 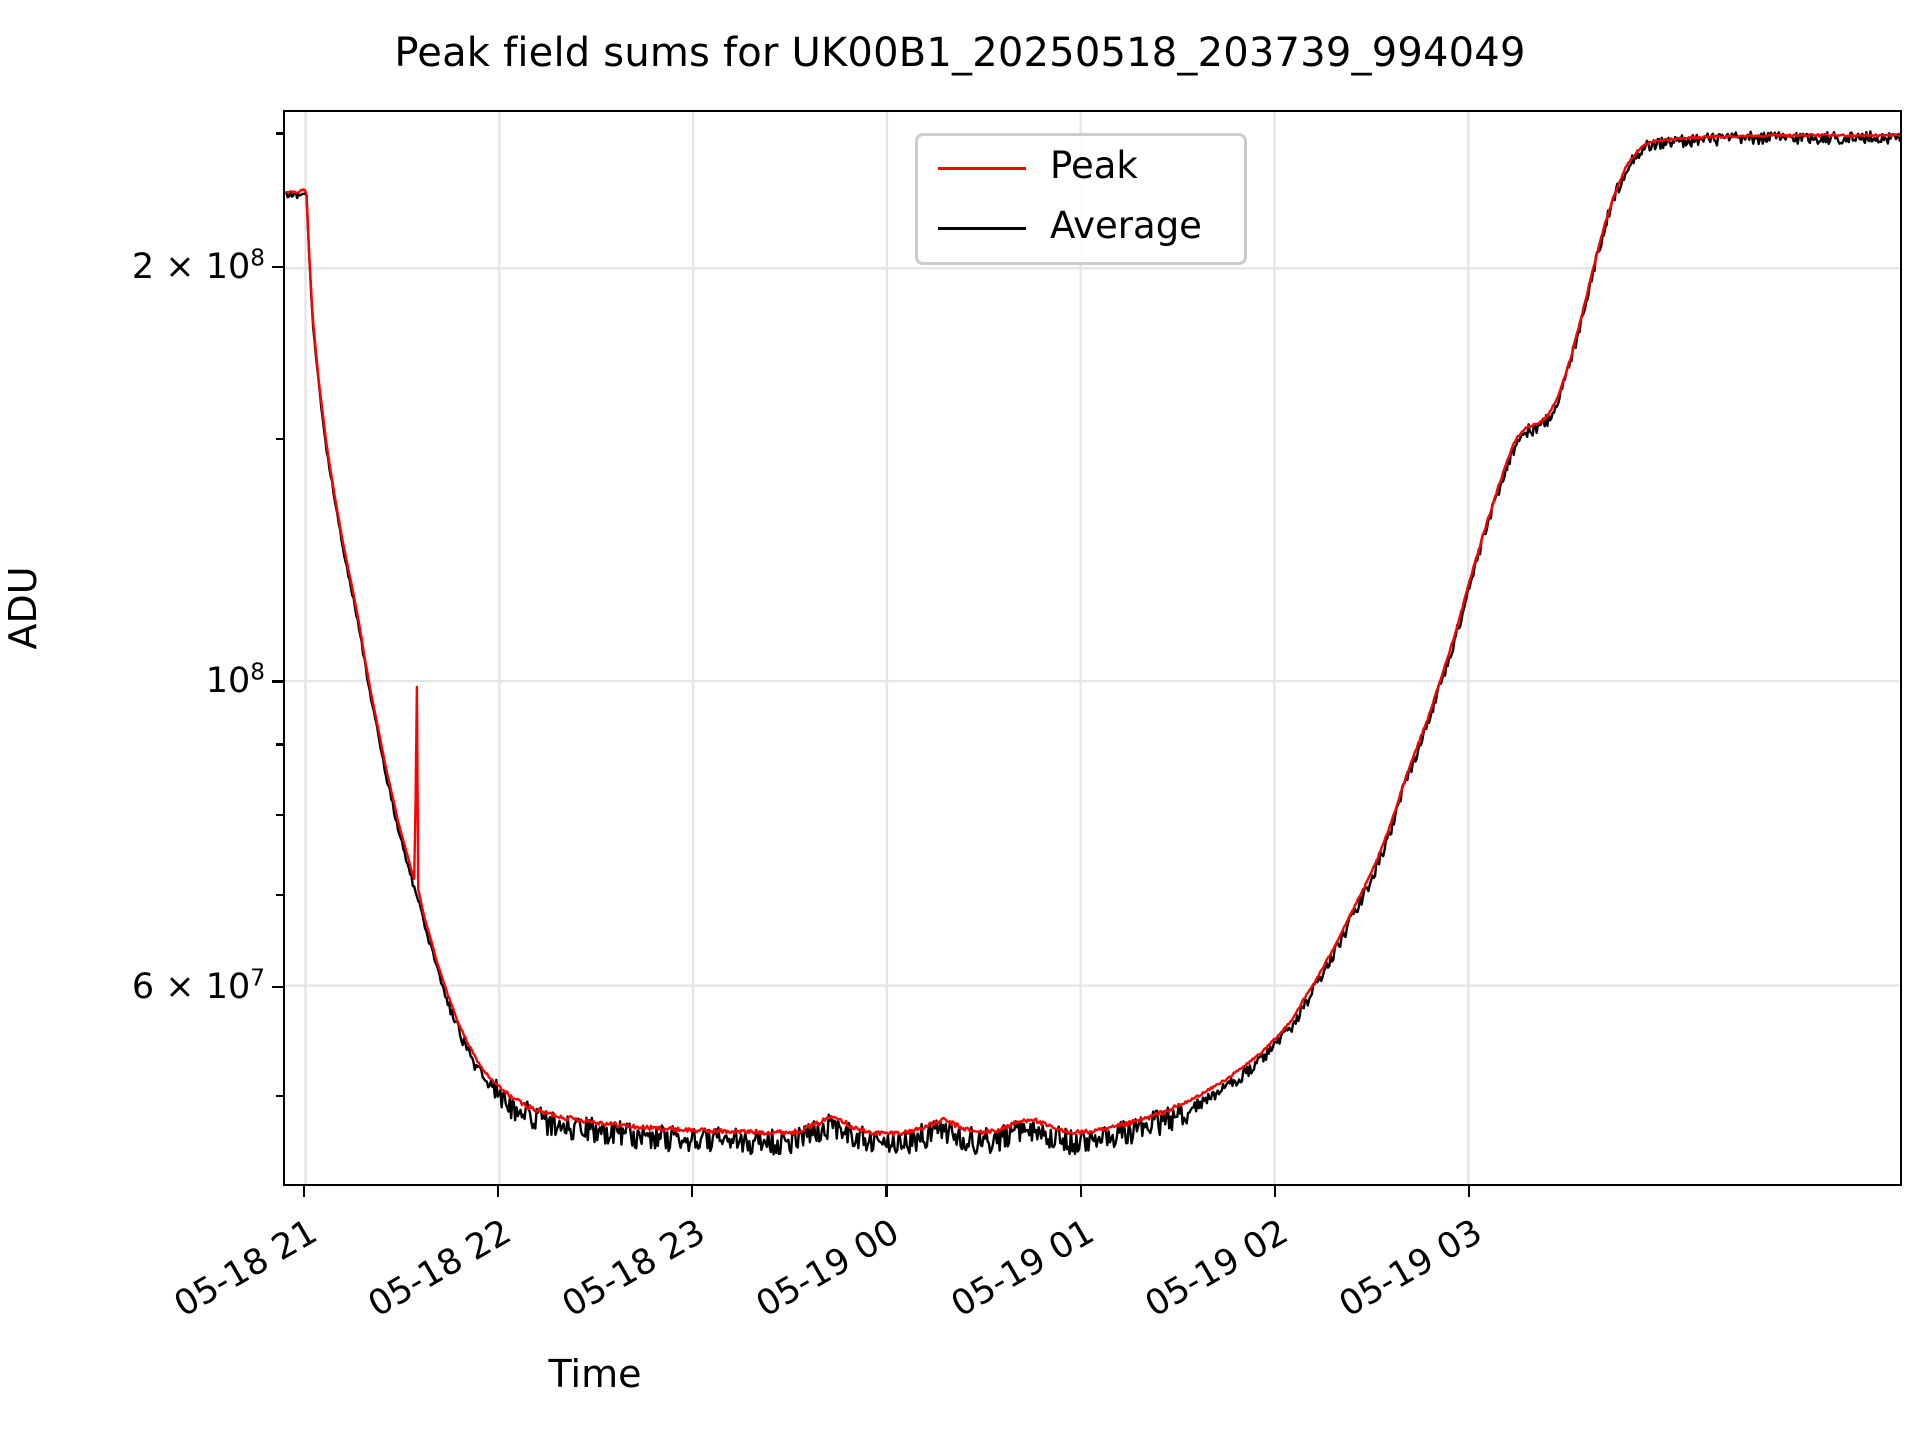 I want to click on legend-item-average: Average, so click(x=1081, y=229).